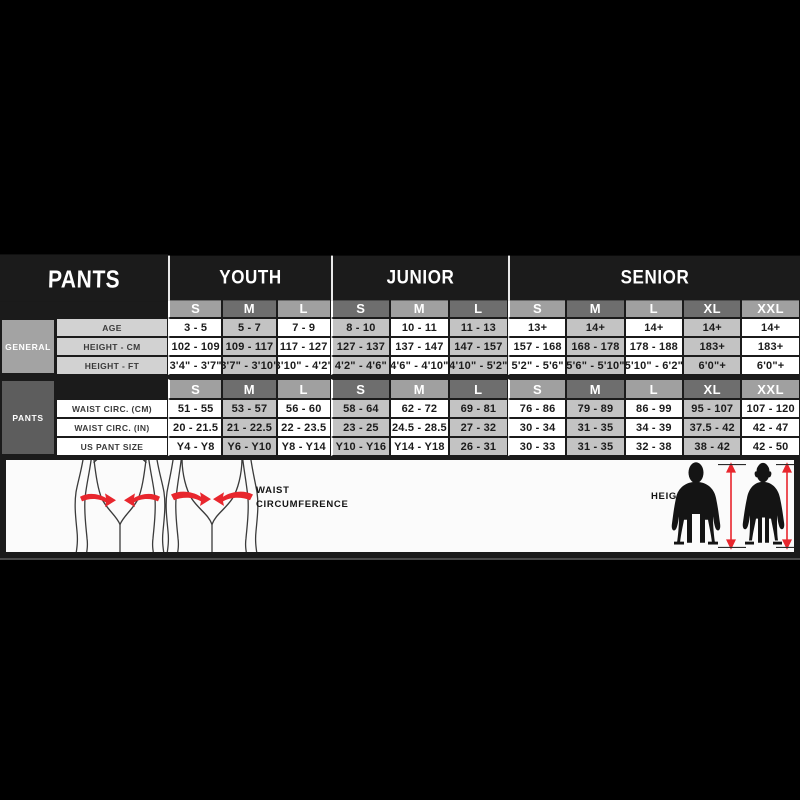 The width and height of the screenshot is (800, 800). I want to click on group-label-junior: JUNIOR, so click(420, 277).